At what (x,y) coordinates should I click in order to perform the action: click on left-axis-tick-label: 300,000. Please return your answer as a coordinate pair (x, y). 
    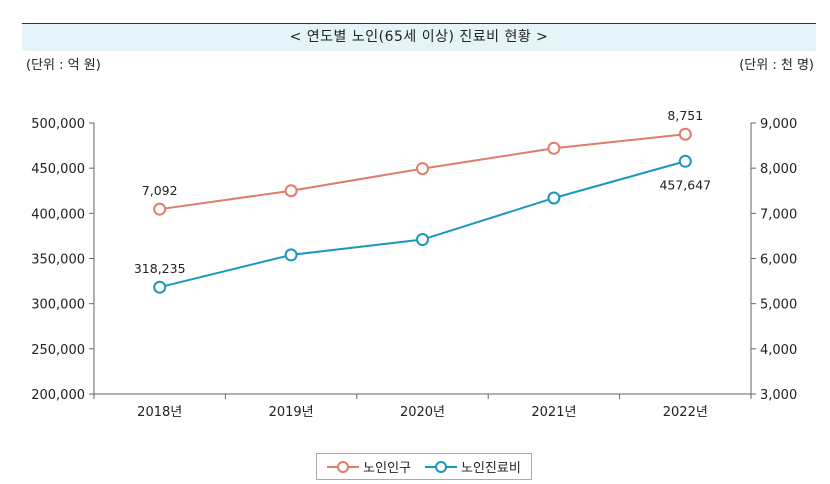
    Looking at the image, I should click on (58, 305).